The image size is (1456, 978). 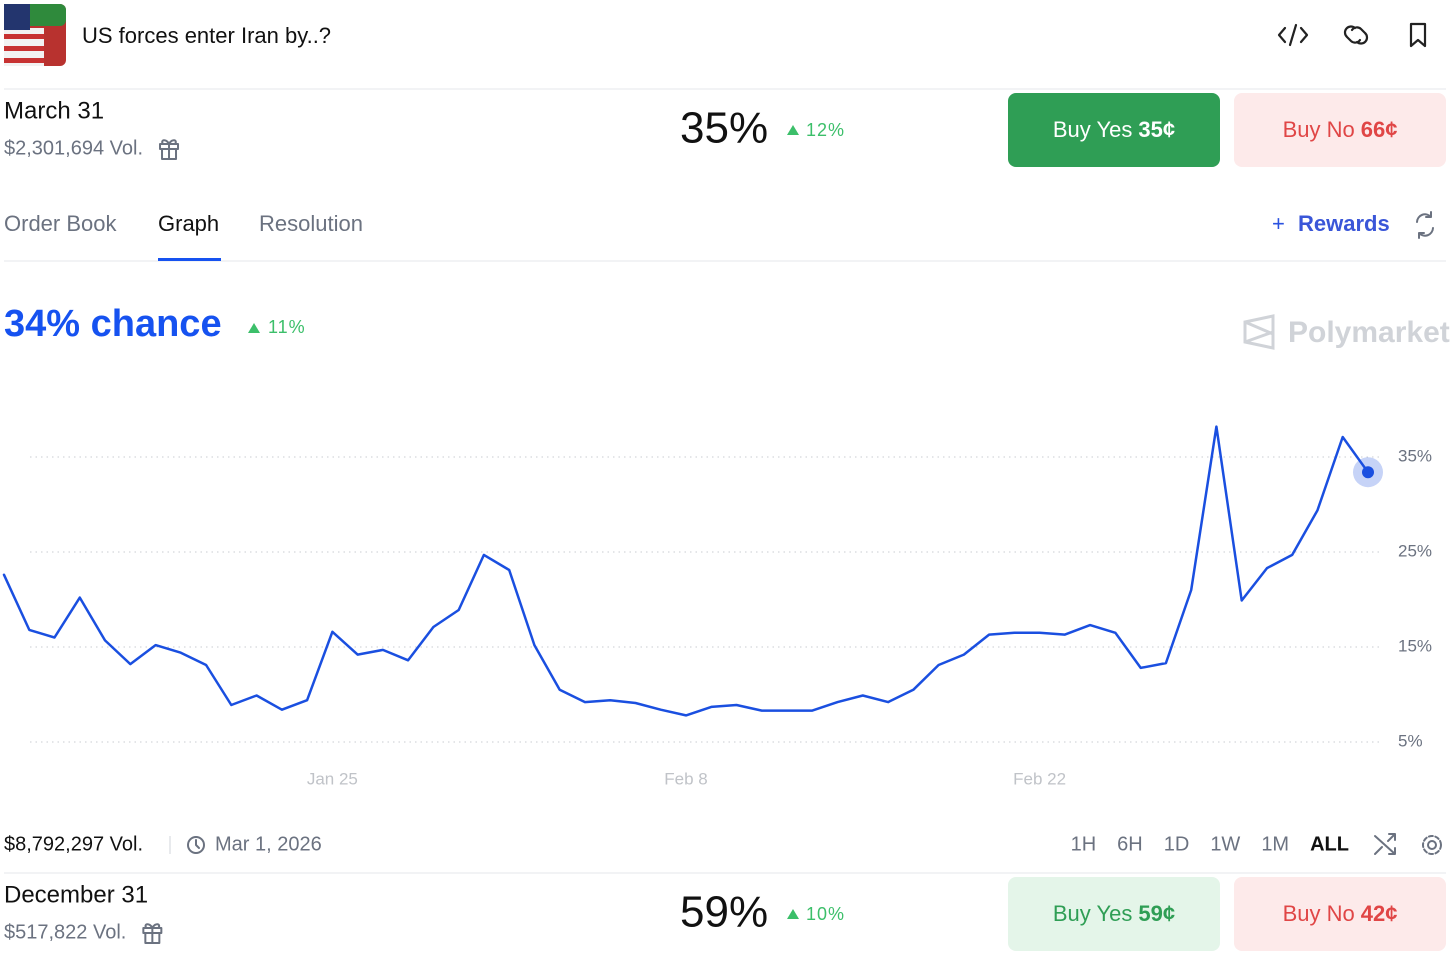 What do you see at coordinates (1275, 844) in the screenshot?
I see `range-button: 1M` at bounding box center [1275, 844].